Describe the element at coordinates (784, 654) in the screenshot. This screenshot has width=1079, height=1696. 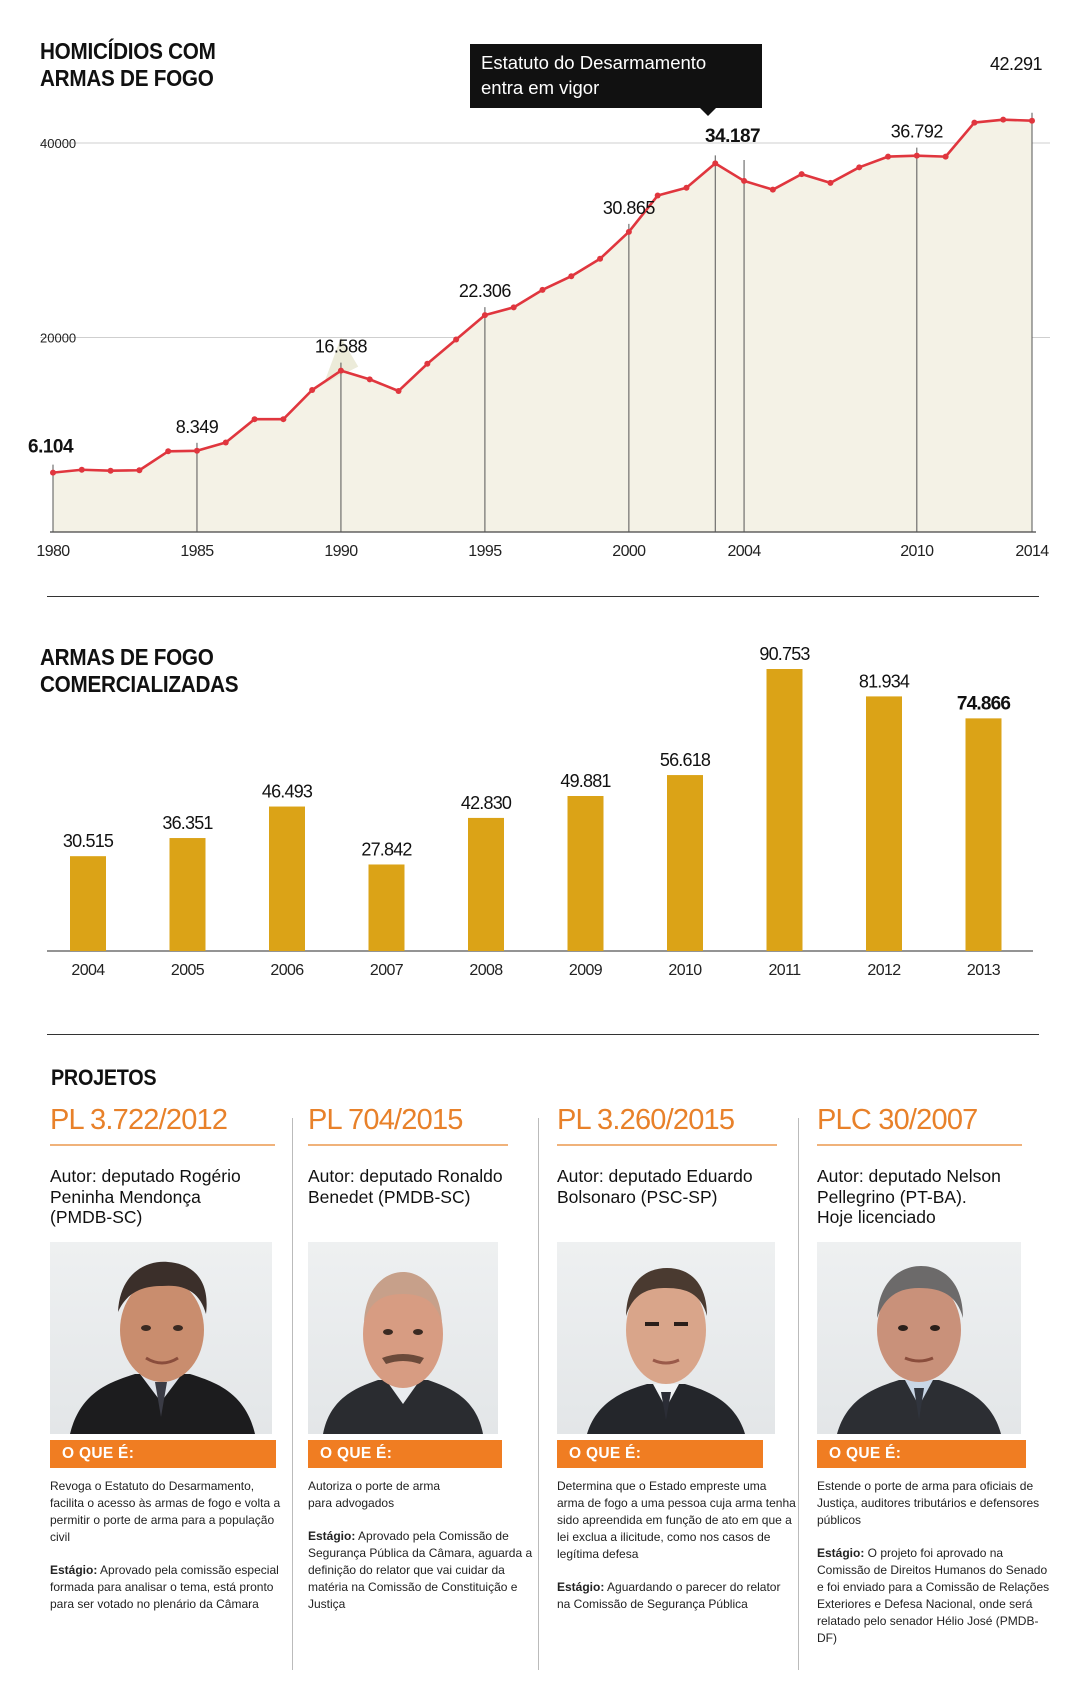
I see `bar-value-label: 90.753` at that location.